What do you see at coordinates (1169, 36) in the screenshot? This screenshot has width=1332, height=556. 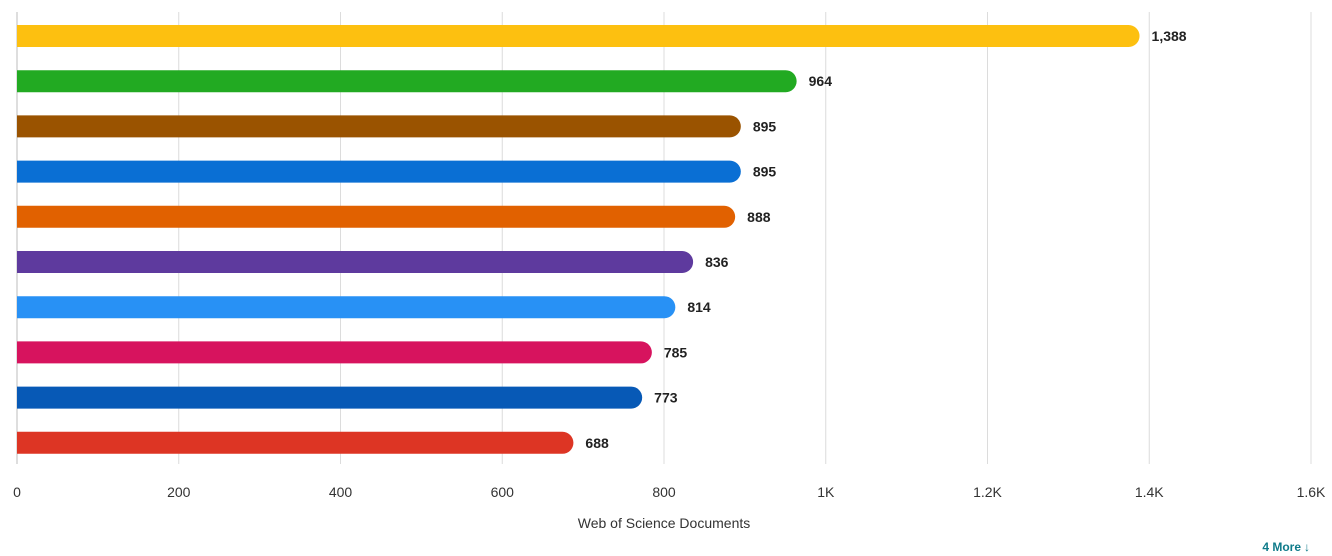 I see `bar-value-label: 1,388` at bounding box center [1169, 36].